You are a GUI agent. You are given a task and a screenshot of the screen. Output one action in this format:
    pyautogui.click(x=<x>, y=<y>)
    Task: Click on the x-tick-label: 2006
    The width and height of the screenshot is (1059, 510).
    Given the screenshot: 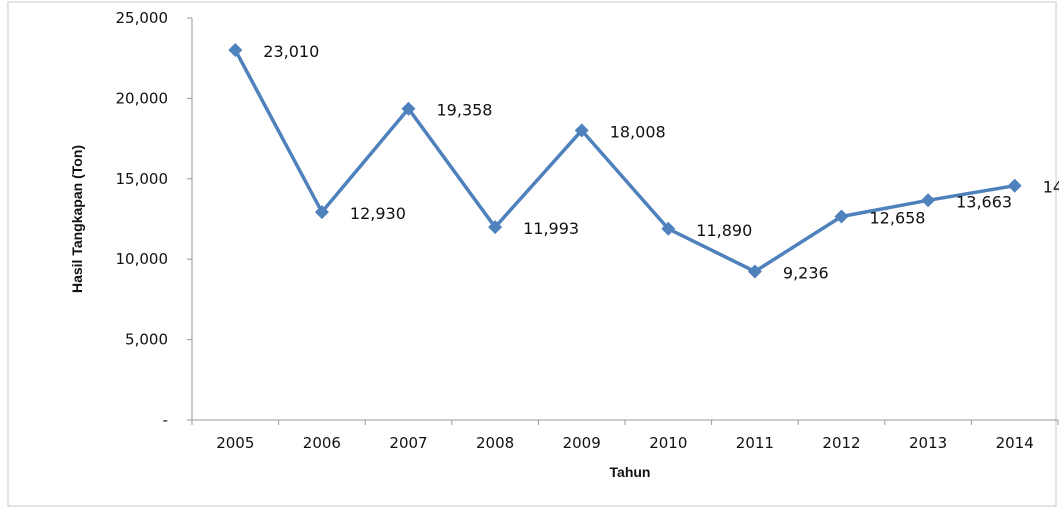 What is the action you would take?
    pyautogui.click(x=322, y=443)
    